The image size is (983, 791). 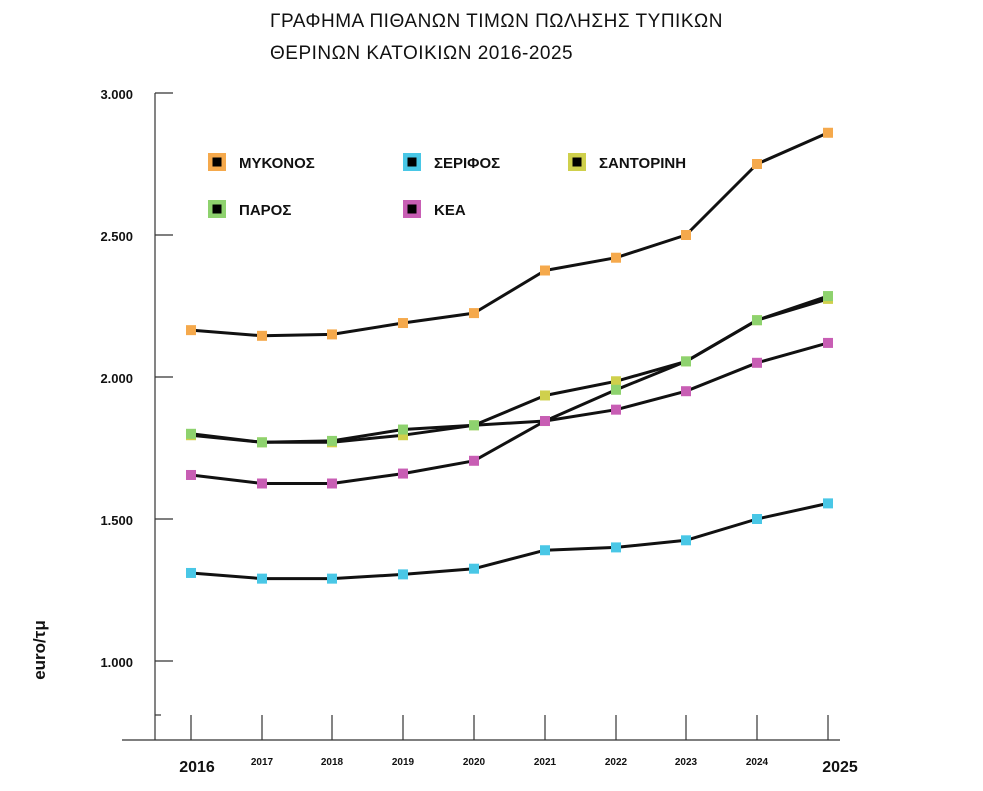 What do you see at coordinates (757, 762) in the screenshot?
I see `x-tick-label: 2024` at bounding box center [757, 762].